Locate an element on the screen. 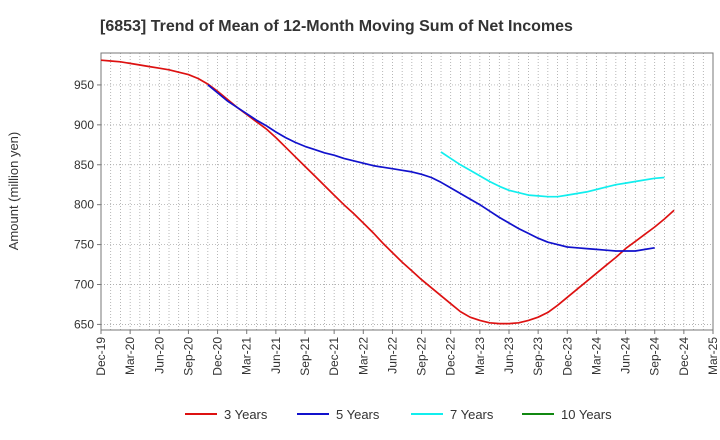 The width and height of the screenshot is (720, 440). x-tick-label: Sep-22 is located at coordinates (422, 356).